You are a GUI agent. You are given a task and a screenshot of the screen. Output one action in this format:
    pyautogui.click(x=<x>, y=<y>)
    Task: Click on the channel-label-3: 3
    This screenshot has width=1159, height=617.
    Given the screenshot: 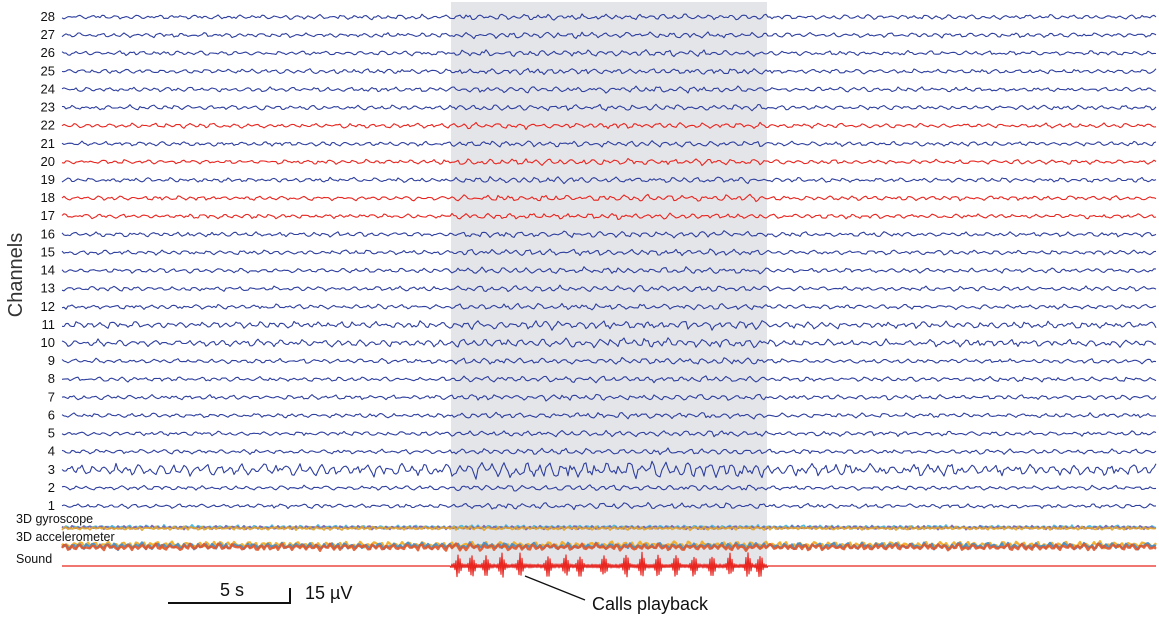 What is the action you would take?
    pyautogui.click(x=51, y=469)
    